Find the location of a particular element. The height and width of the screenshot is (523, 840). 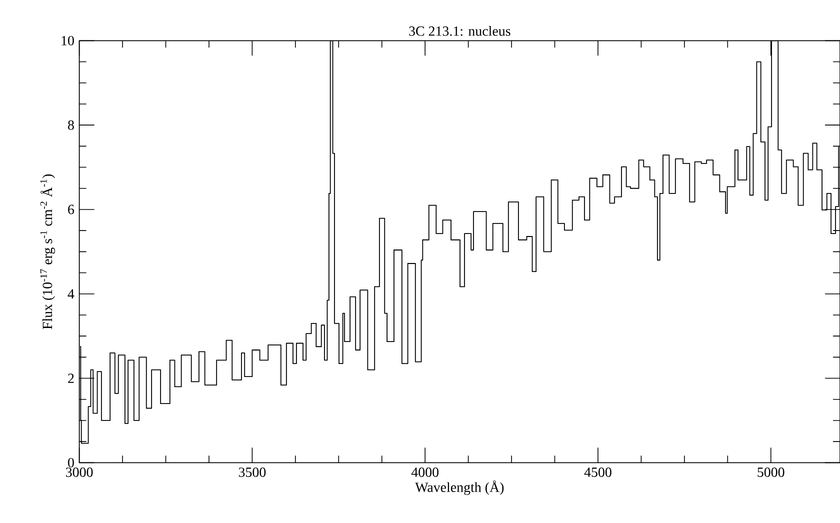

x-tick-label: 3000 is located at coordinates (79, 472).